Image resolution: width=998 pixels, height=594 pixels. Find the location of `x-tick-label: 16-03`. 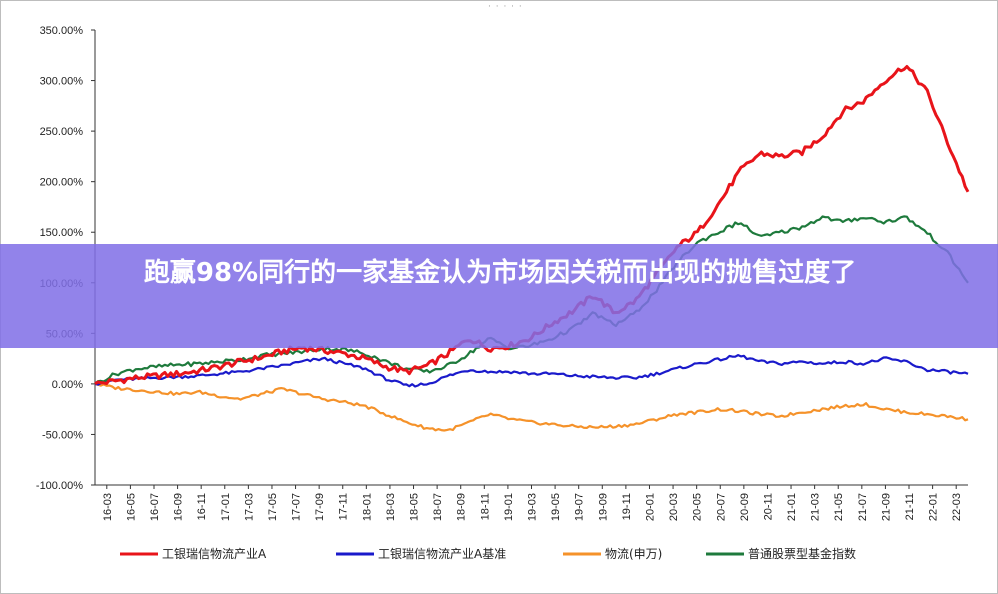

x-tick-label: 16-03 is located at coordinates (108, 507).